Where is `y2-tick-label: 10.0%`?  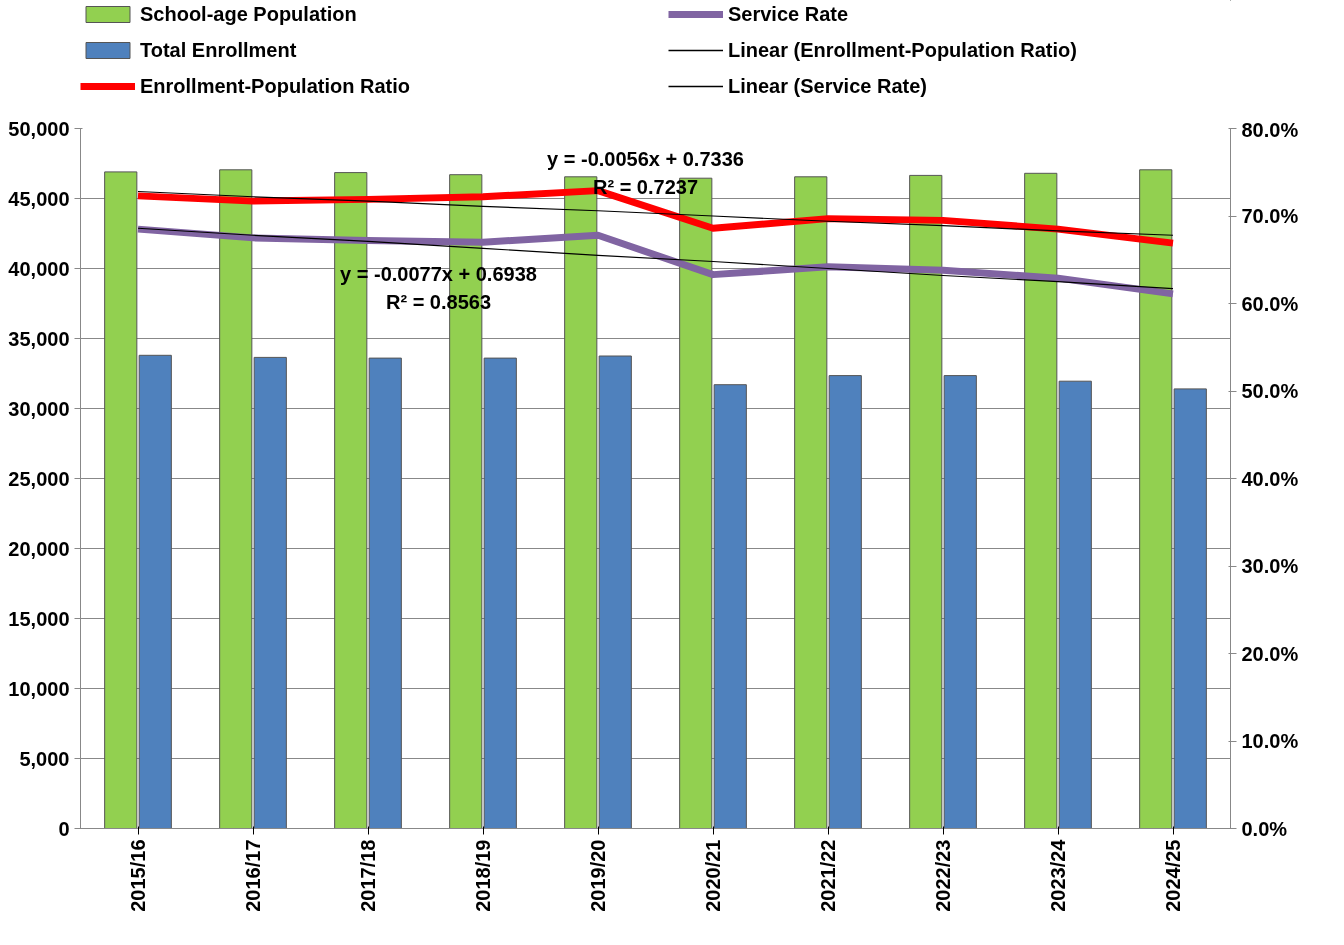
y2-tick-label: 10.0% is located at coordinates (1270, 741).